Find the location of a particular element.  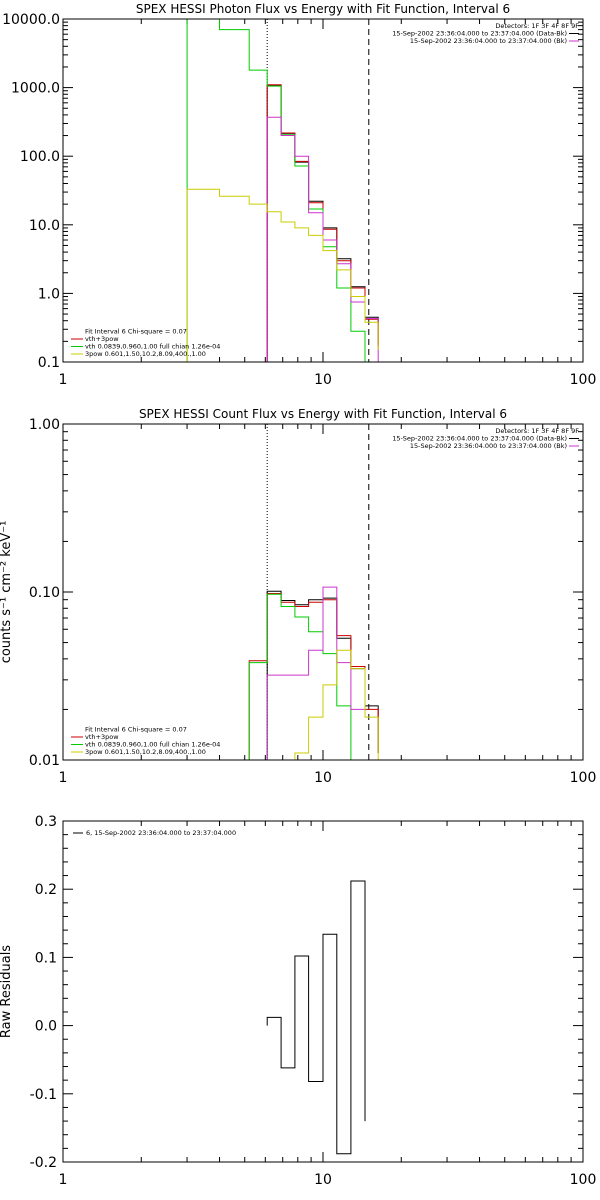

y-axis-label: counts s⁻¹ cm⁻² keV⁻¹ is located at coordinates (7, 592).